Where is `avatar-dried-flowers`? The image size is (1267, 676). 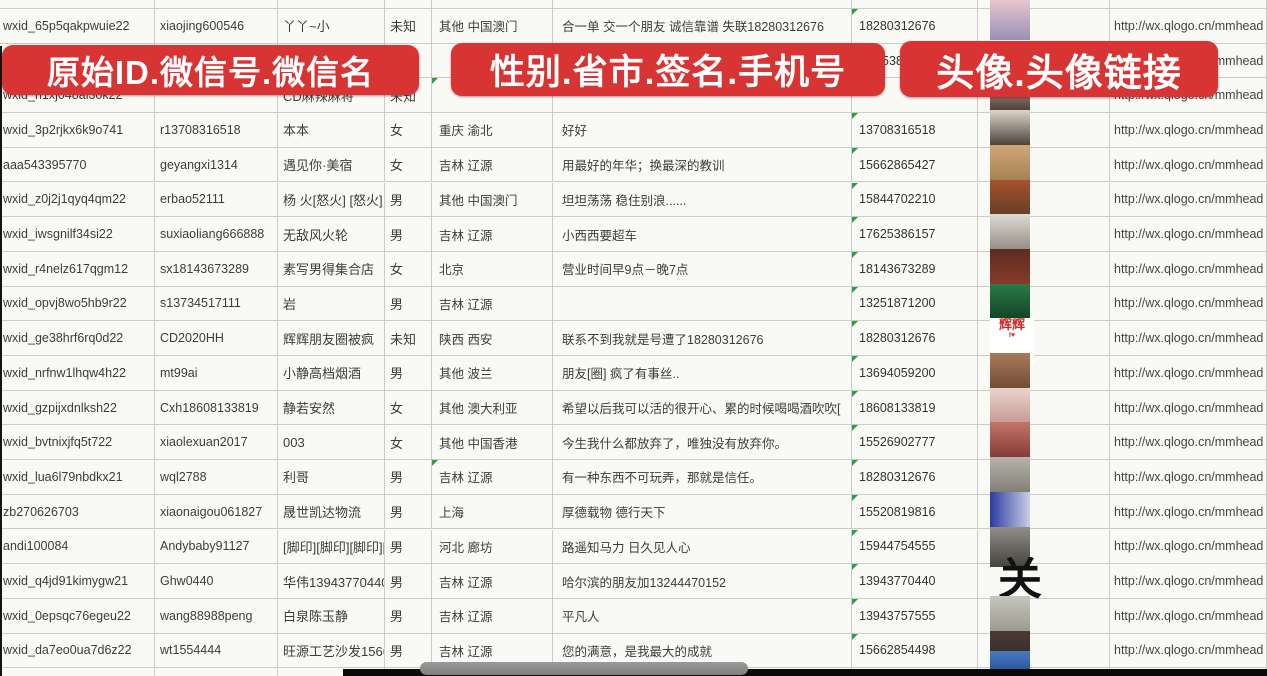
avatar-dried-flowers is located at coordinates (1010, 164).